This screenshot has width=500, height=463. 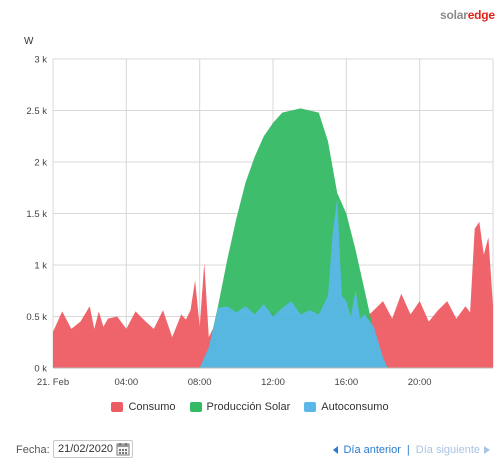 I want to click on solaredge-logo: solaredge, so click(x=467, y=15).